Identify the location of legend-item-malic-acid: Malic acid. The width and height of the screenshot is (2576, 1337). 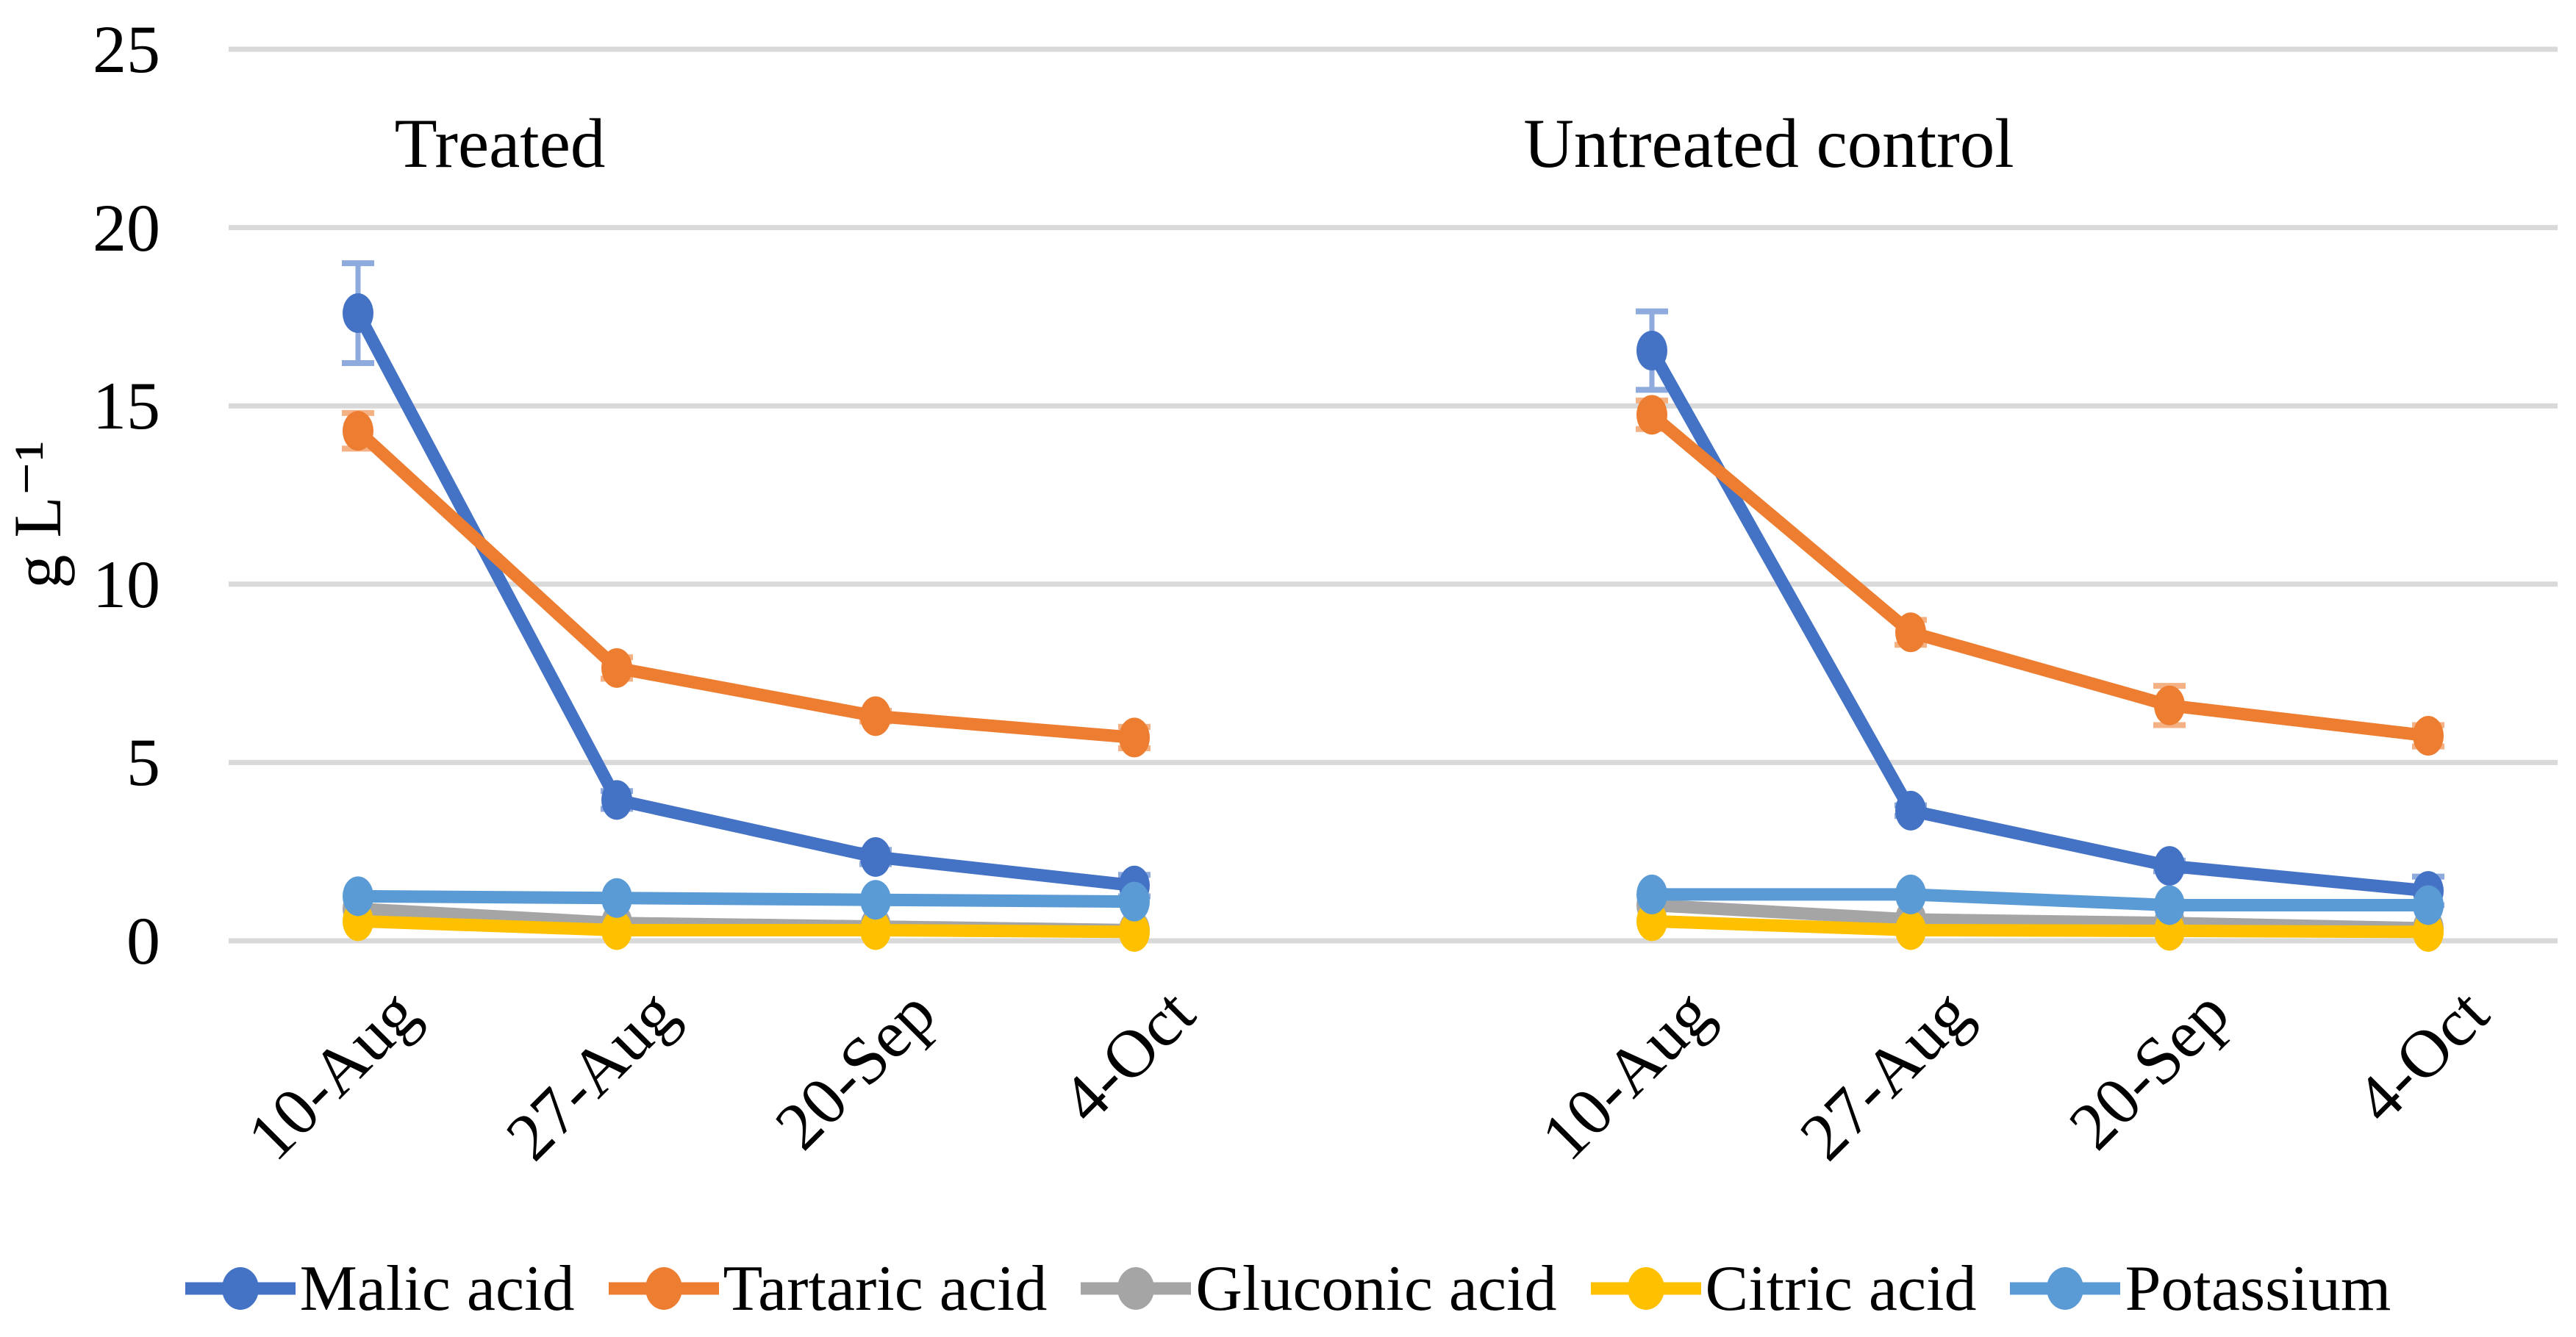
(380, 1288).